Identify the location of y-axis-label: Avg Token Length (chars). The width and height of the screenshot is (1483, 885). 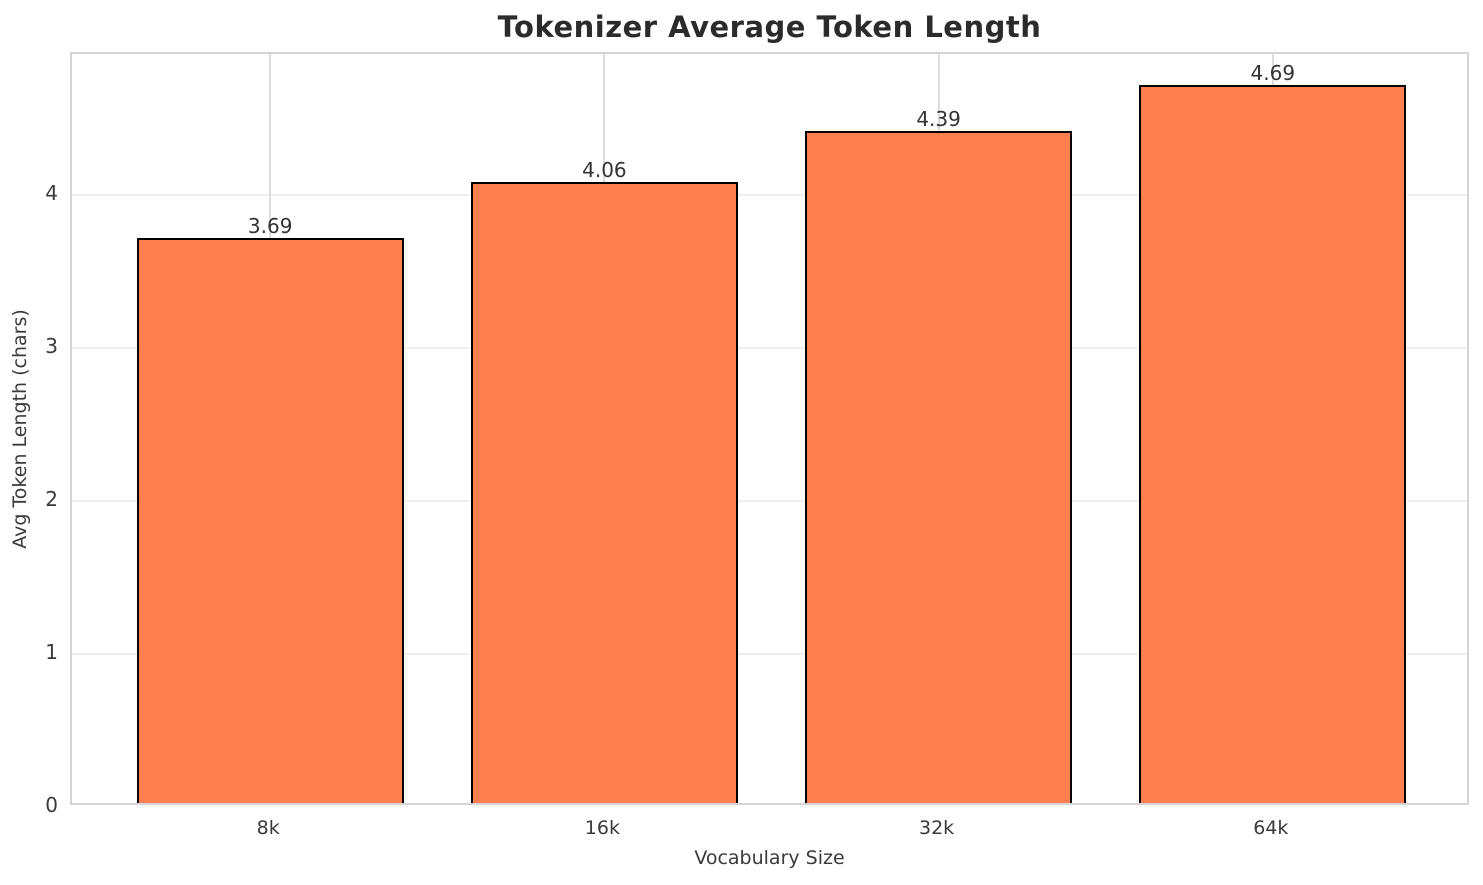
(20, 429).